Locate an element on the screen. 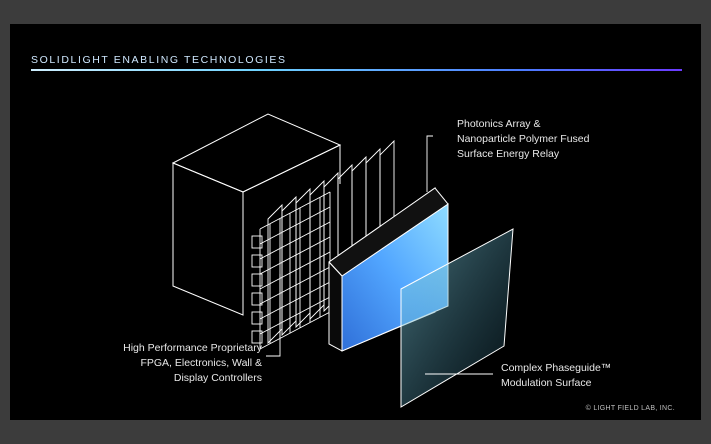  label-line: Photonics Array & is located at coordinates (499, 124).